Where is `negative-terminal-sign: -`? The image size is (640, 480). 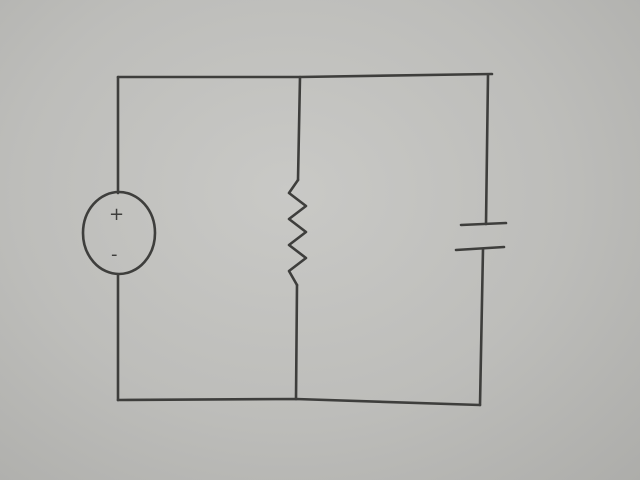
negative-terminal-sign: - is located at coordinates (114, 254).